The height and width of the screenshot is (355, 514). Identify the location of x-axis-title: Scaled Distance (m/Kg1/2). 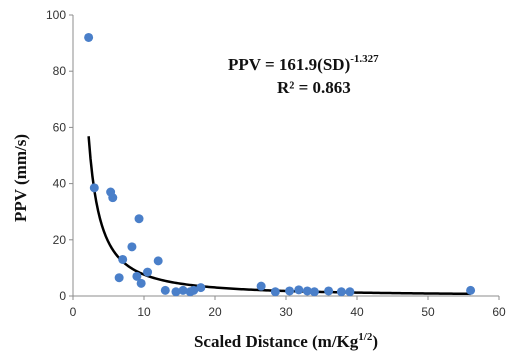
(286, 341).